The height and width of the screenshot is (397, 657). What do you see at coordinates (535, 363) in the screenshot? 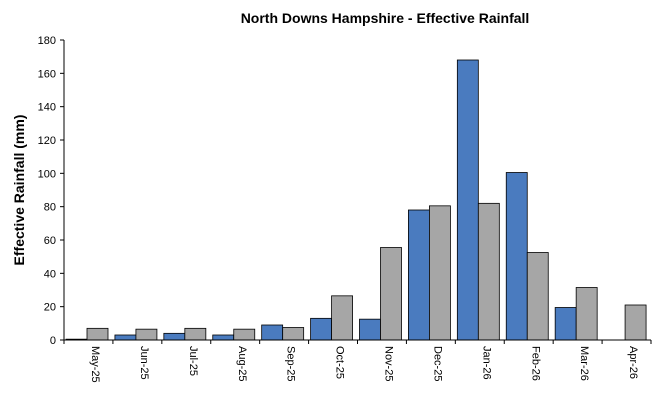
I see `x-tick-label-feb-26: Feb-26` at bounding box center [535, 363].